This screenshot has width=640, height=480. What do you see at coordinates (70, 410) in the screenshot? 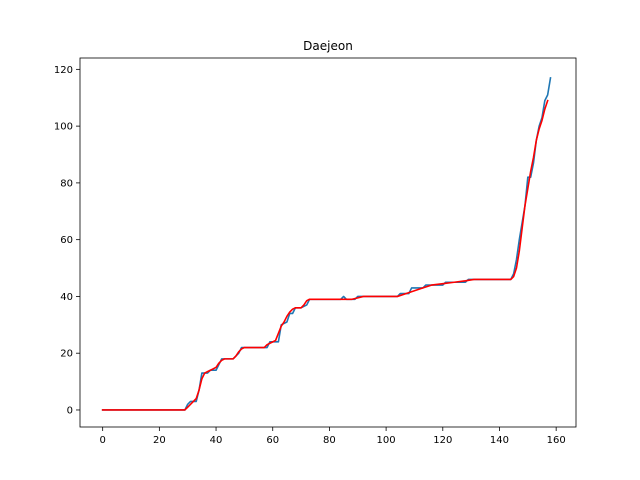
I see `y-tick-label: 0` at bounding box center [70, 410].